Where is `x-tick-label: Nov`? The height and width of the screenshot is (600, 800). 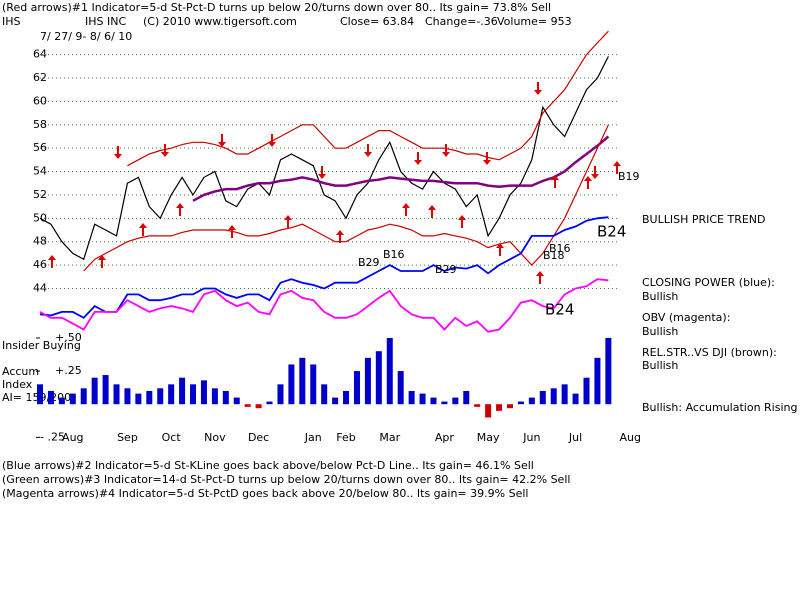 x-tick-label: Nov is located at coordinates (215, 437).